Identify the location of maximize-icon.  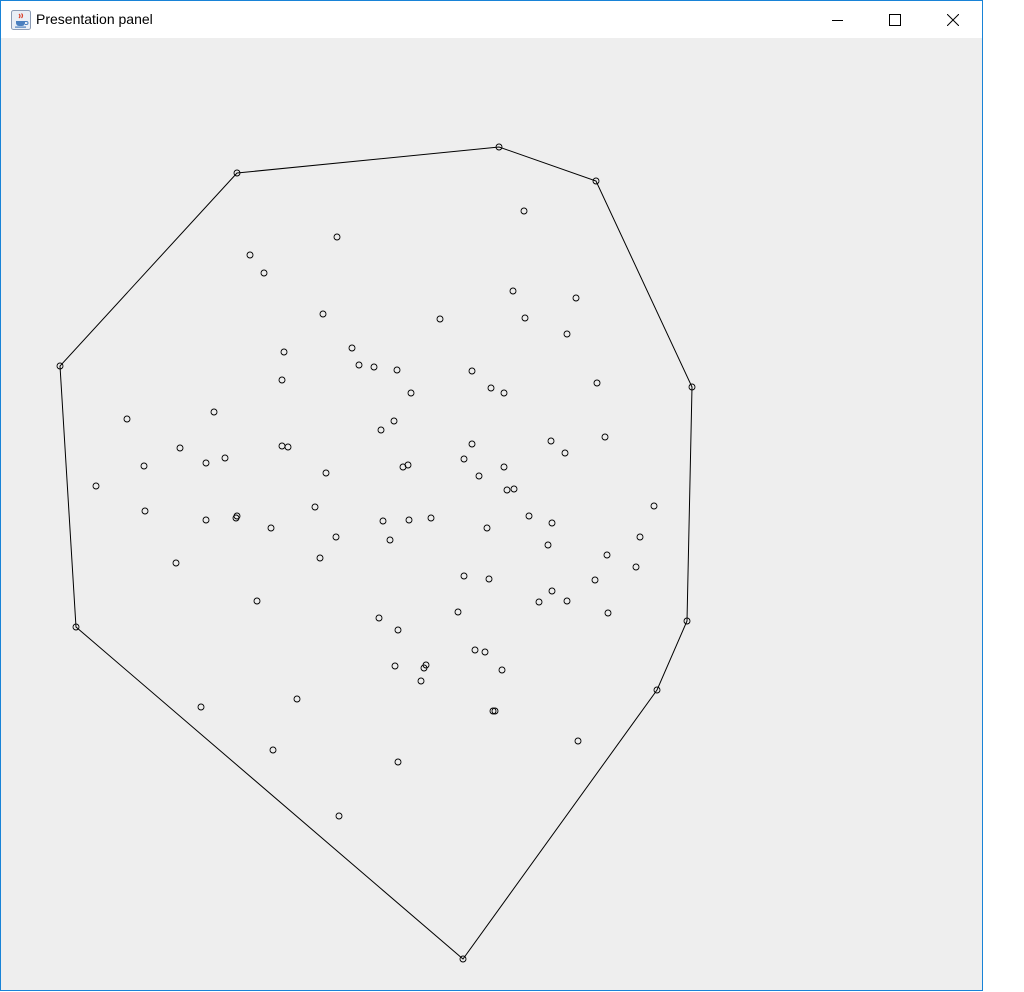
(895, 19).